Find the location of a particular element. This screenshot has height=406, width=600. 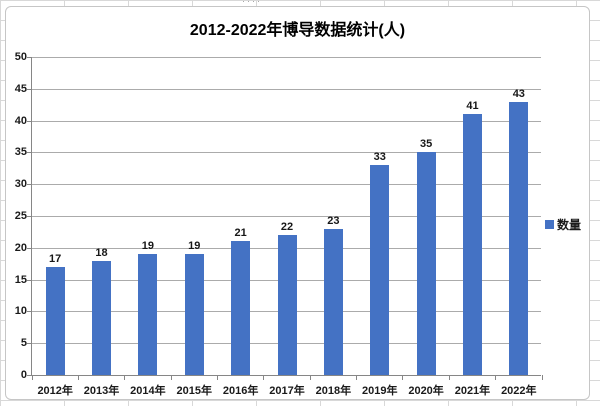

bar-value-label: 41 is located at coordinates (472, 106).